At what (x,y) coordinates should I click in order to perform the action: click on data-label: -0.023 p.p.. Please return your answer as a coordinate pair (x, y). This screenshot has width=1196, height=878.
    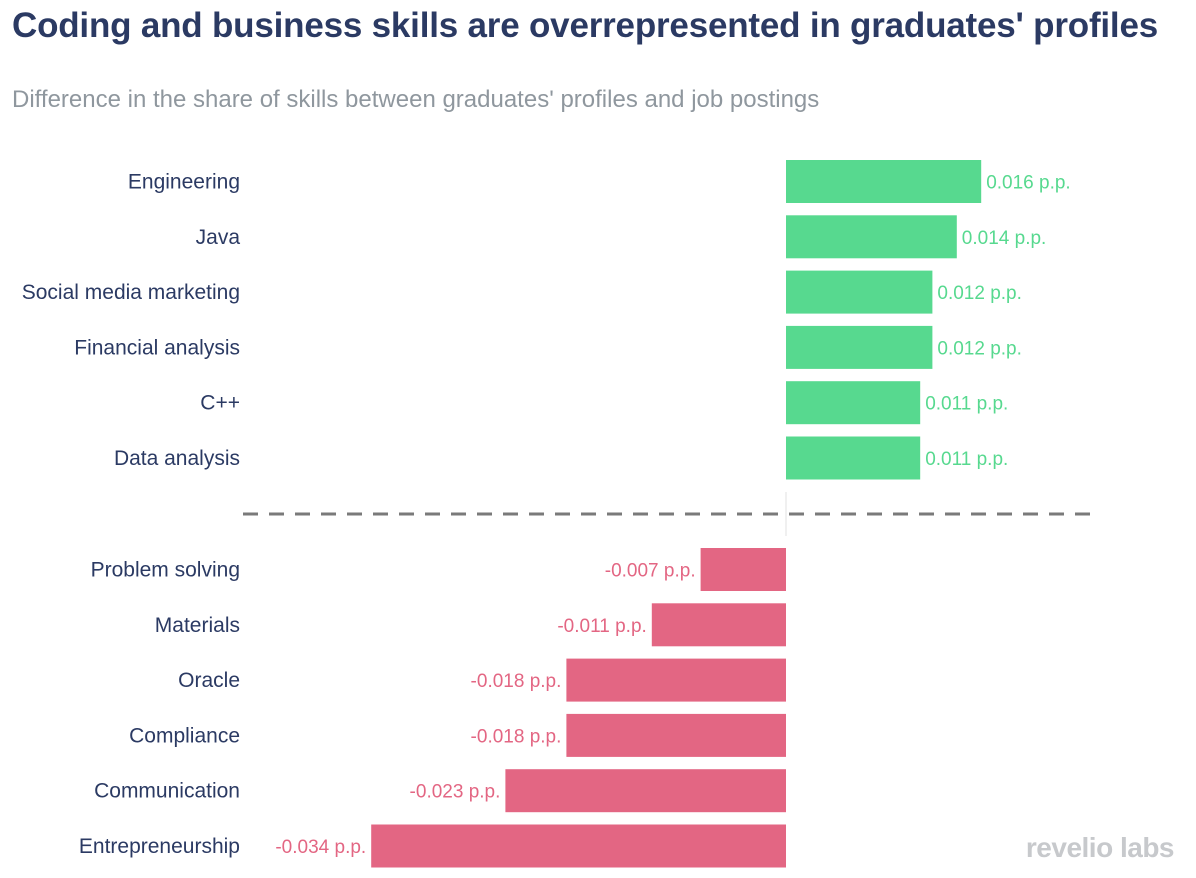
    Looking at the image, I should click on (455, 792).